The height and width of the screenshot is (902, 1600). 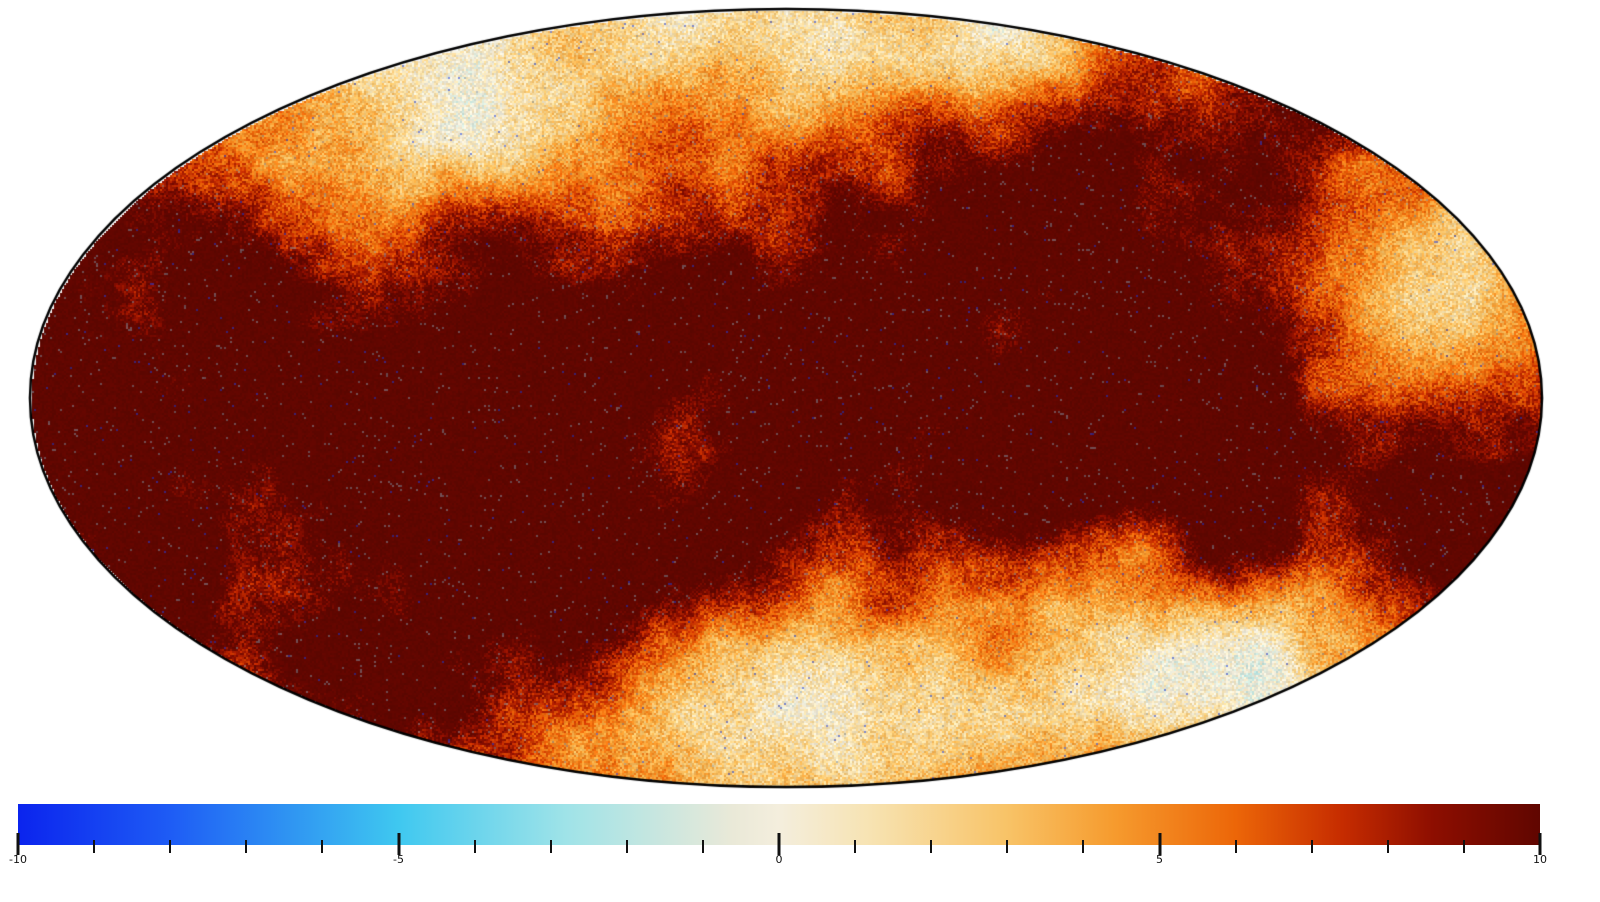 I want to click on colorbar: -10 -5 0 5 10, so click(x=778, y=835).